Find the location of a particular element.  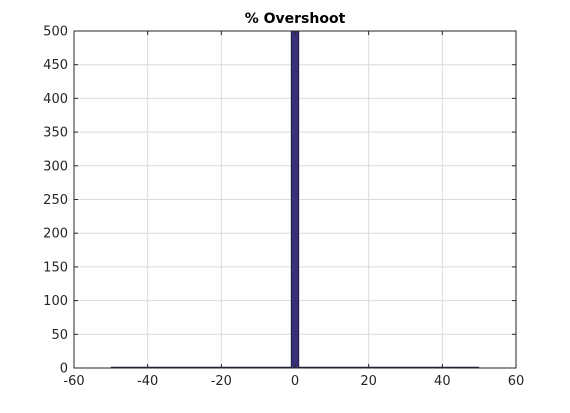

y-tick-label: 250 is located at coordinates (55, 200).